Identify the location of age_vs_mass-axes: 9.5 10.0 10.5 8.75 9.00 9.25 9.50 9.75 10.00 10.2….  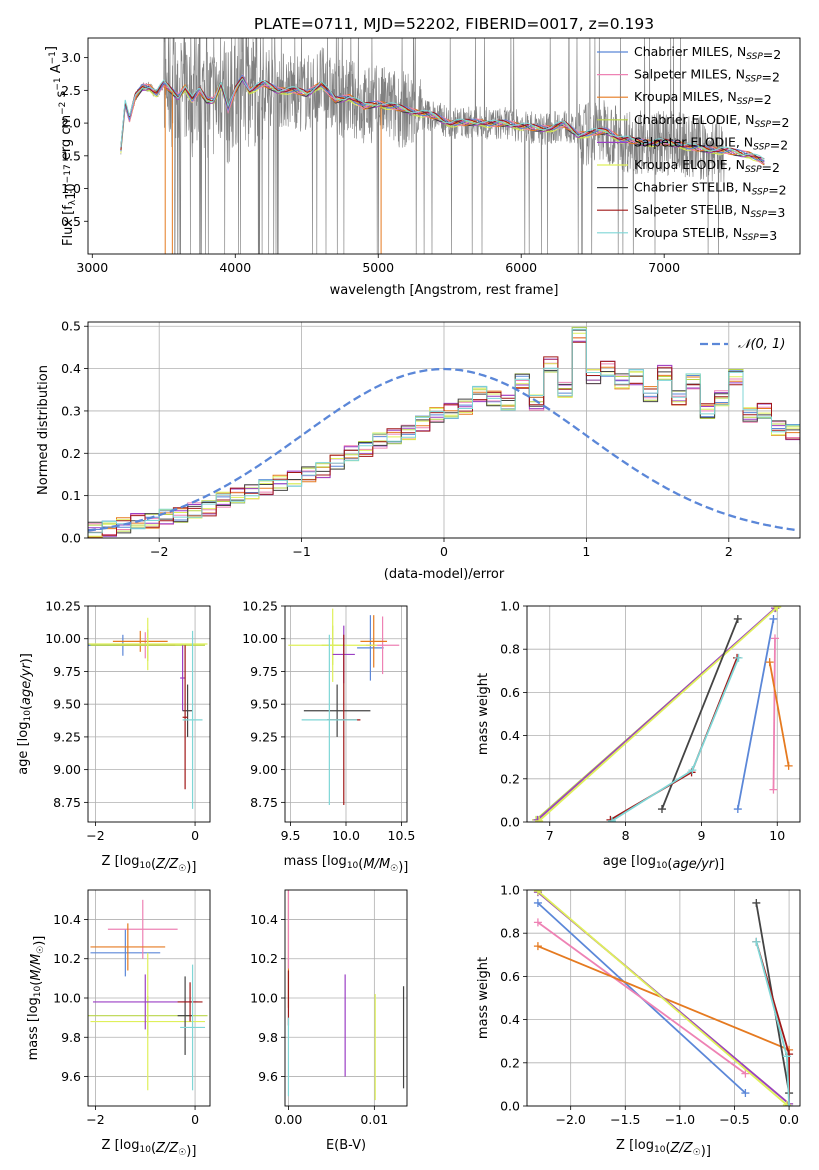
(328, 721).